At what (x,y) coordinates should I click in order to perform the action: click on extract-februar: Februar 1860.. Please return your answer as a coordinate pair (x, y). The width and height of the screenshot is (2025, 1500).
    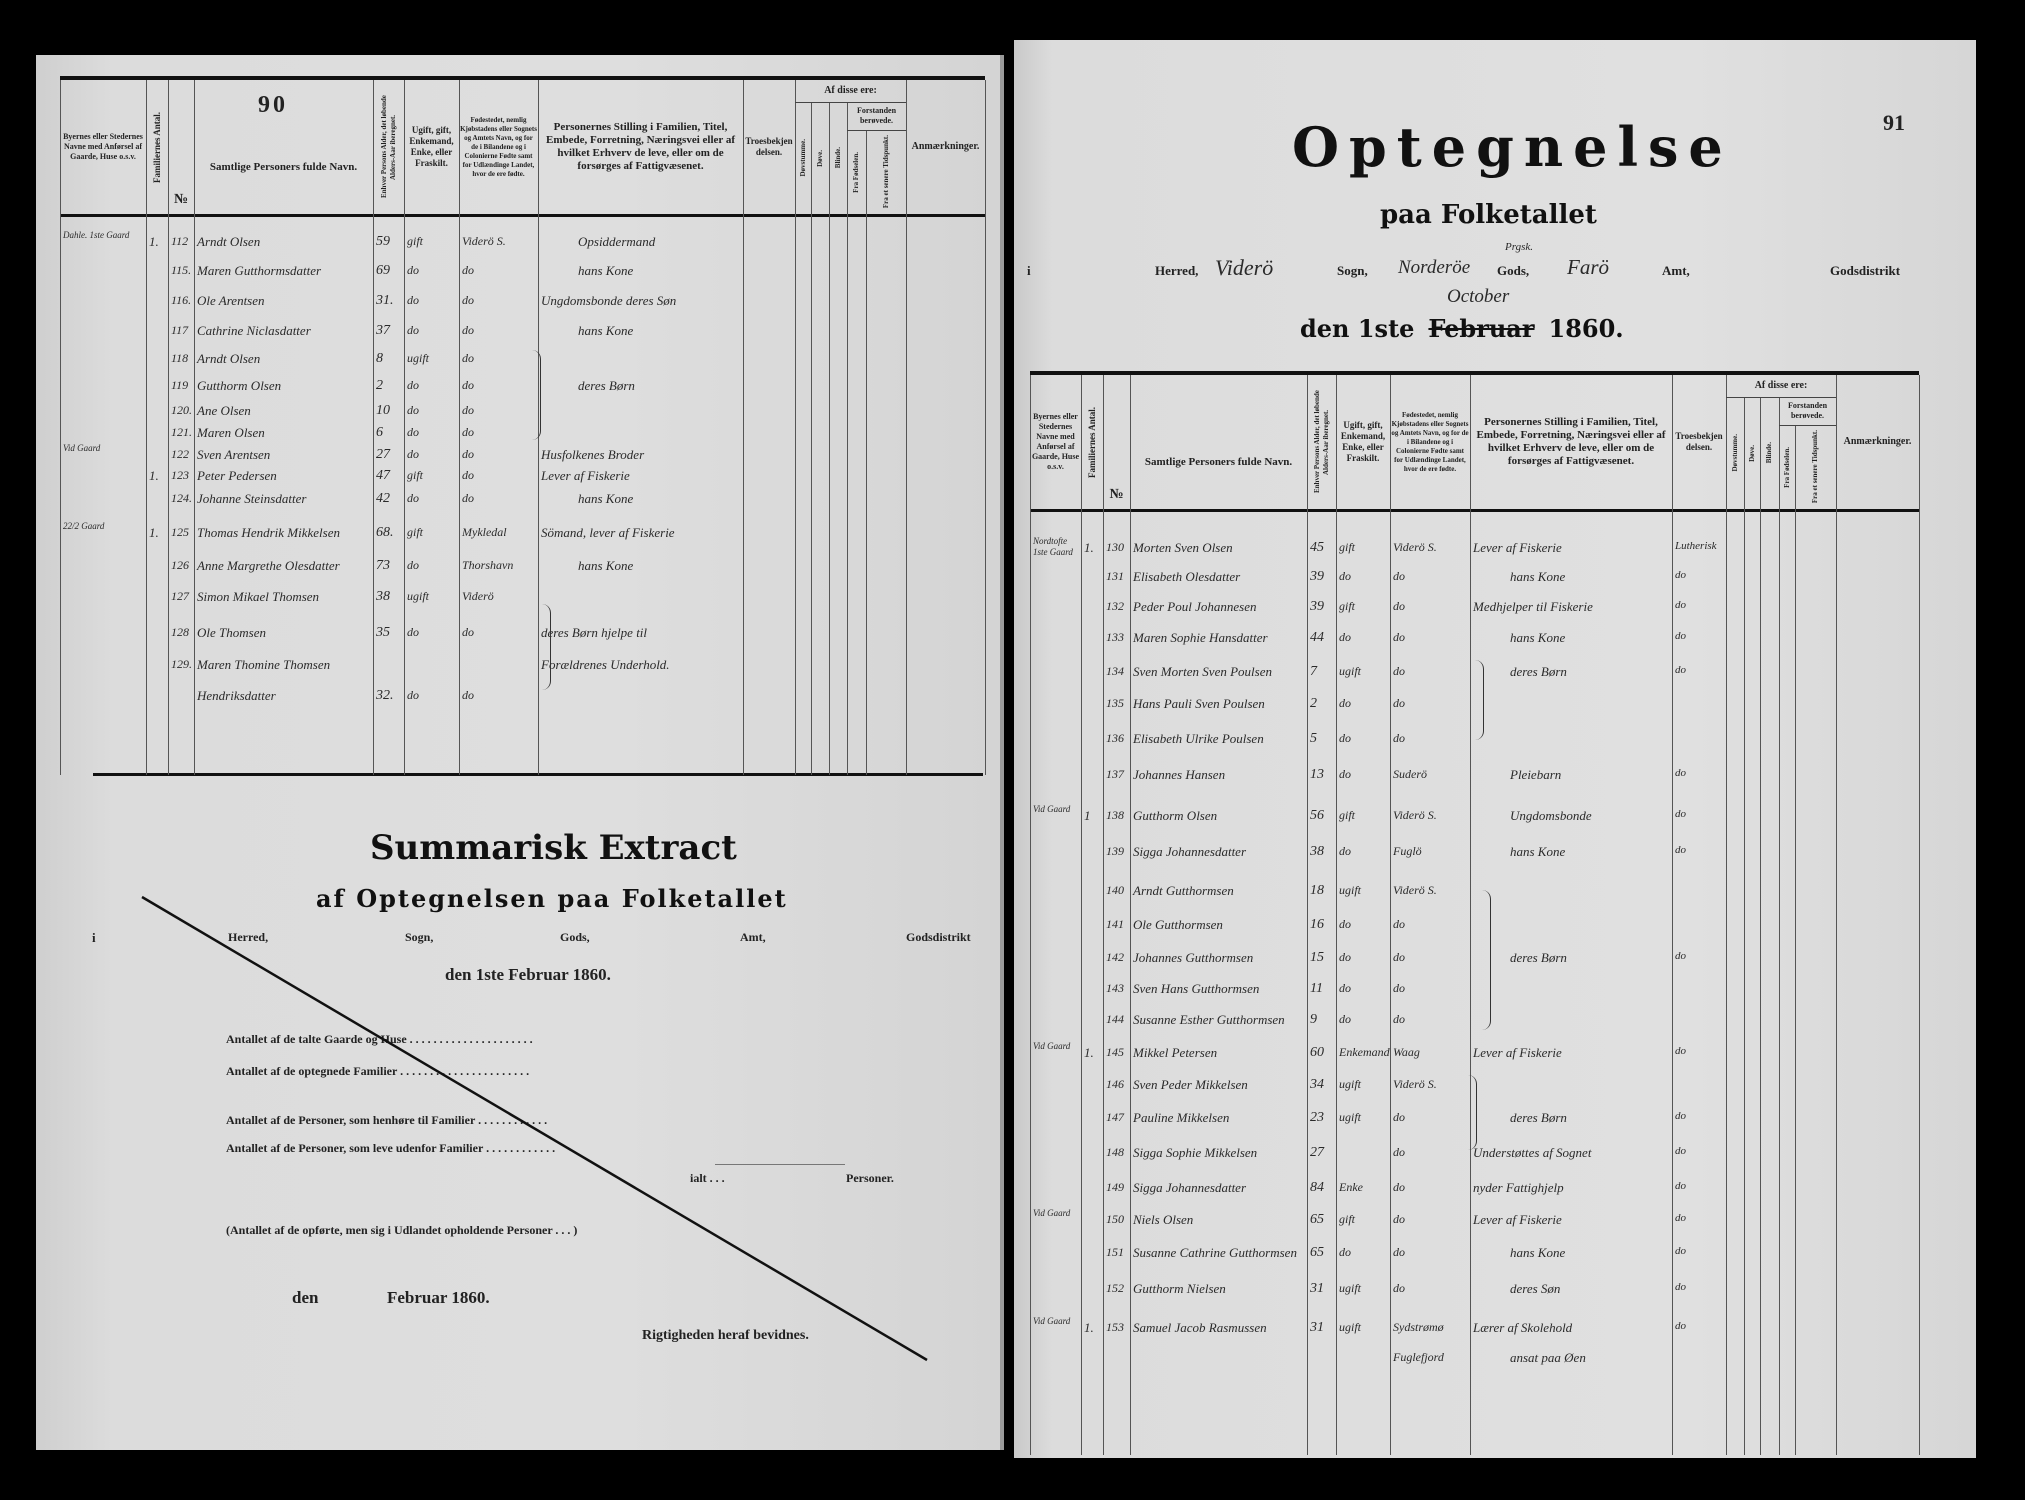
    Looking at the image, I should click on (438, 1297).